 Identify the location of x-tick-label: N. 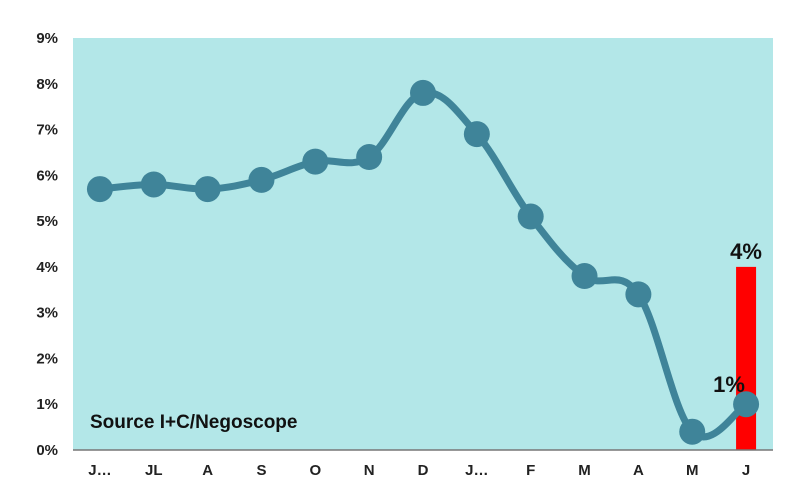
(369, 470).